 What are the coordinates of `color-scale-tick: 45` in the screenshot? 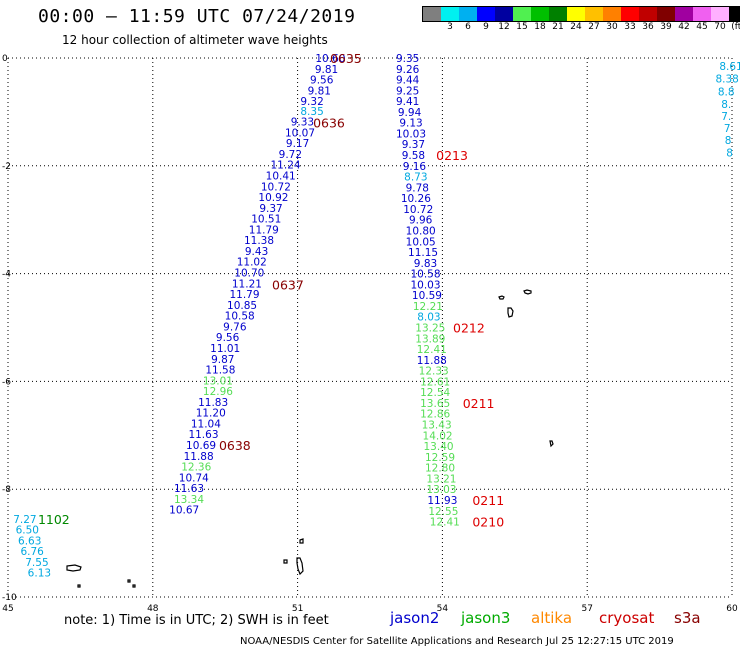 It's located at (702, 27).